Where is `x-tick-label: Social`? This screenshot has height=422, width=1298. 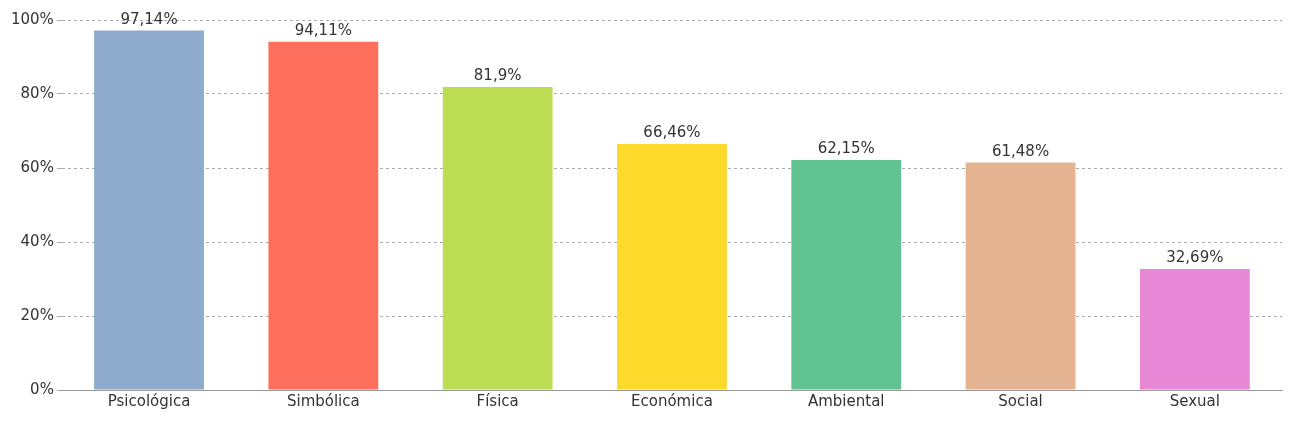 x-tick-label: Social is located at coordinates (1020, 400).